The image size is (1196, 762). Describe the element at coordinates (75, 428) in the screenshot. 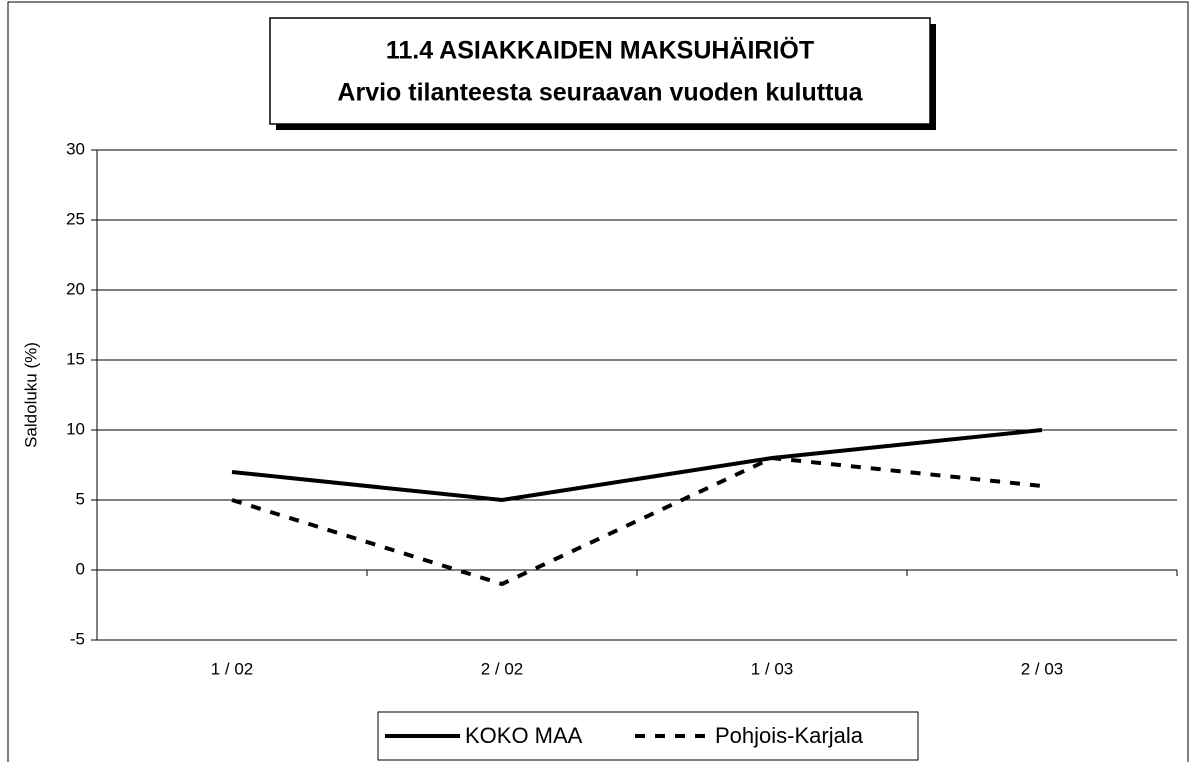

I see `y-tick-label: 10` at that location.